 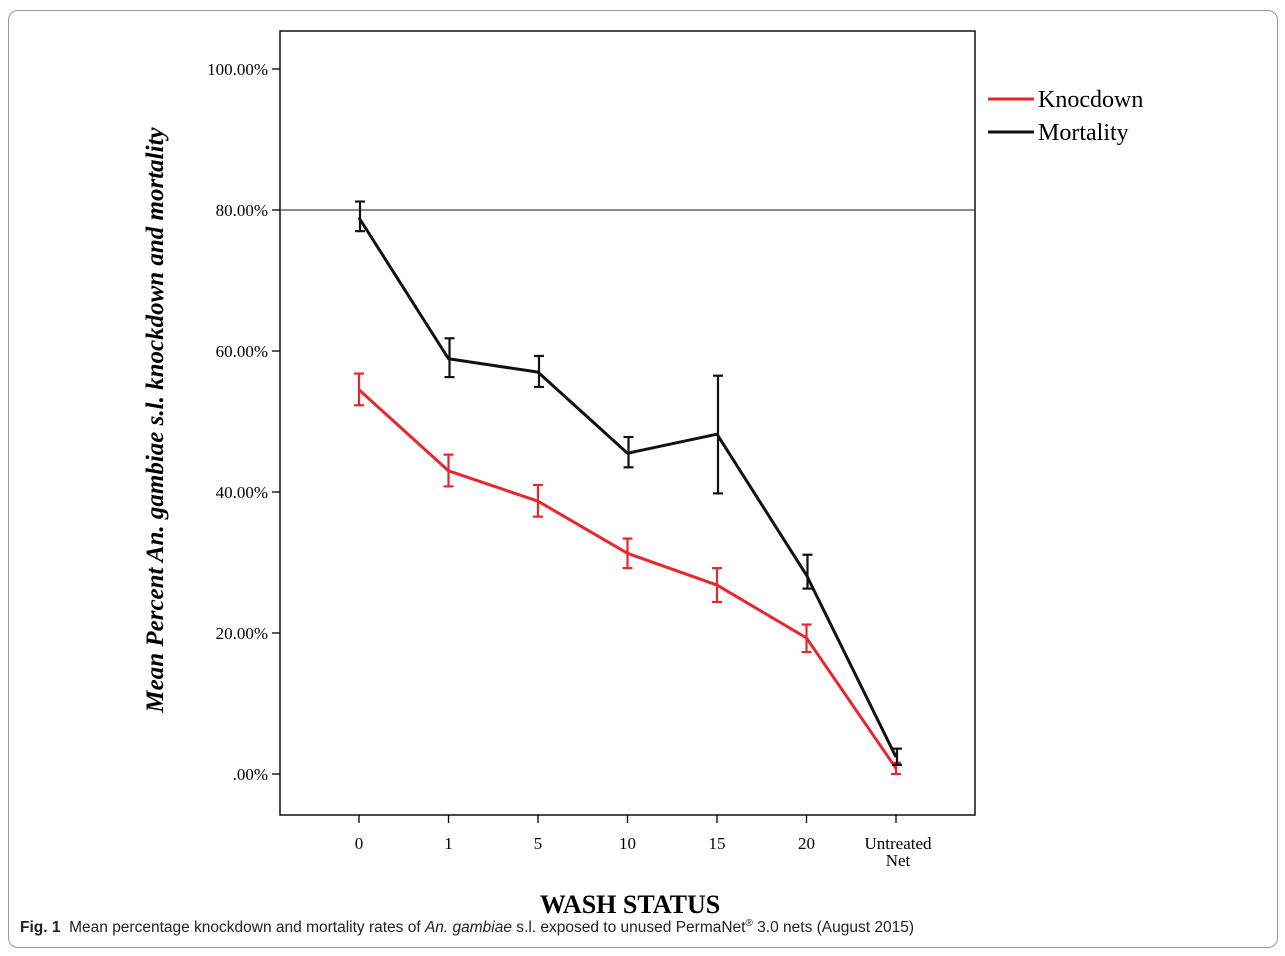 I want to click on y-tick-label: 40.00%, so click(x=242, y=492).